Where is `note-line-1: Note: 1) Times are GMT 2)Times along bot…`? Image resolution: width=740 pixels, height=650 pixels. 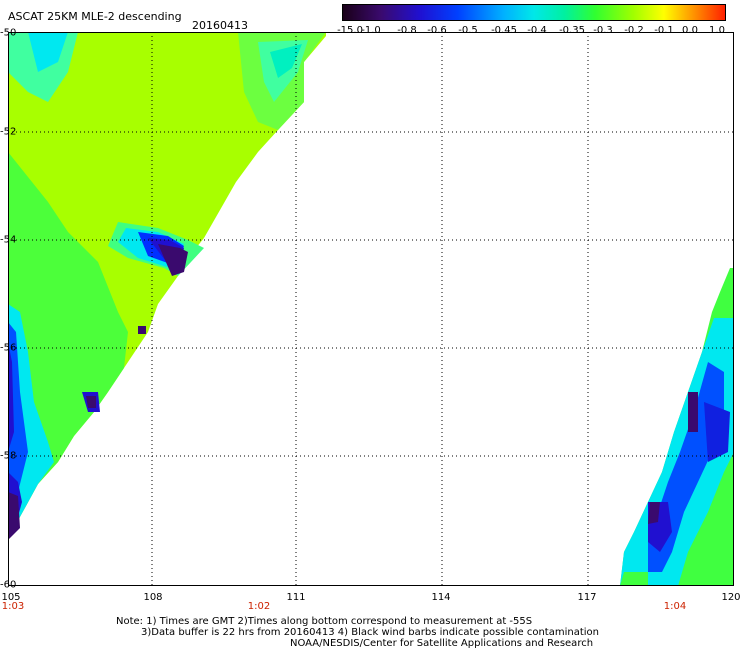
note-line-1: Note: 1) Times are GMT 2)Times along bot… is located at coordinates (324, 621).